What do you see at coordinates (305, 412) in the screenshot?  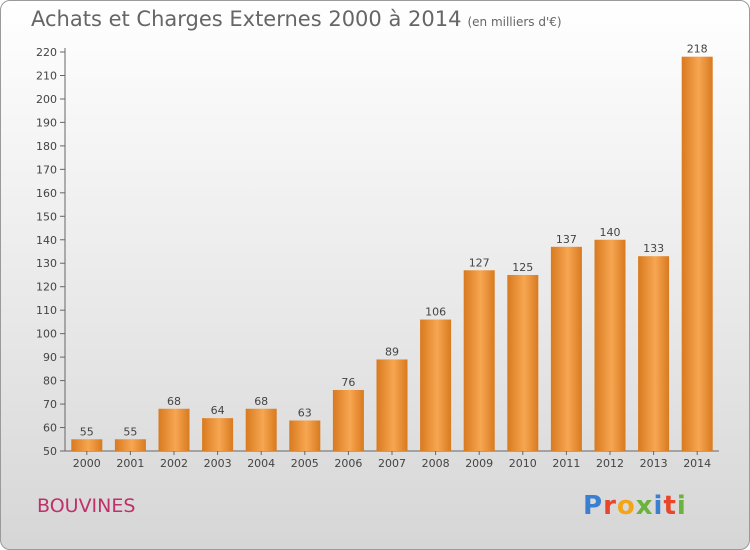 I see `bar-value-label: 63` at bounding box center [305, 412].